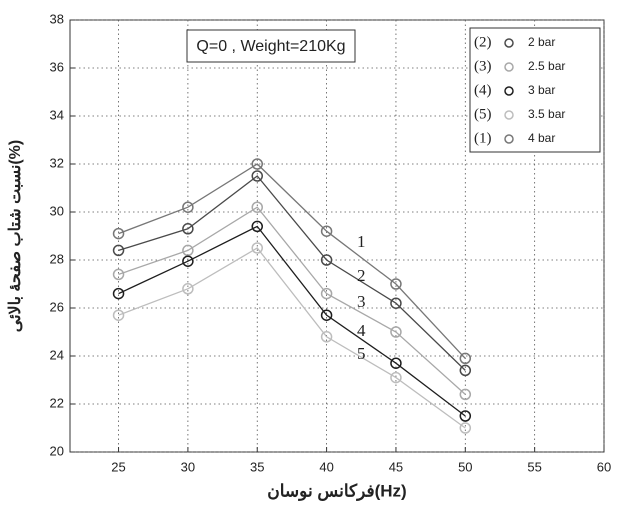 The height and width of the screenshot is (510, 621). I want to click on y-tick-label: 22, so click(57, 402).